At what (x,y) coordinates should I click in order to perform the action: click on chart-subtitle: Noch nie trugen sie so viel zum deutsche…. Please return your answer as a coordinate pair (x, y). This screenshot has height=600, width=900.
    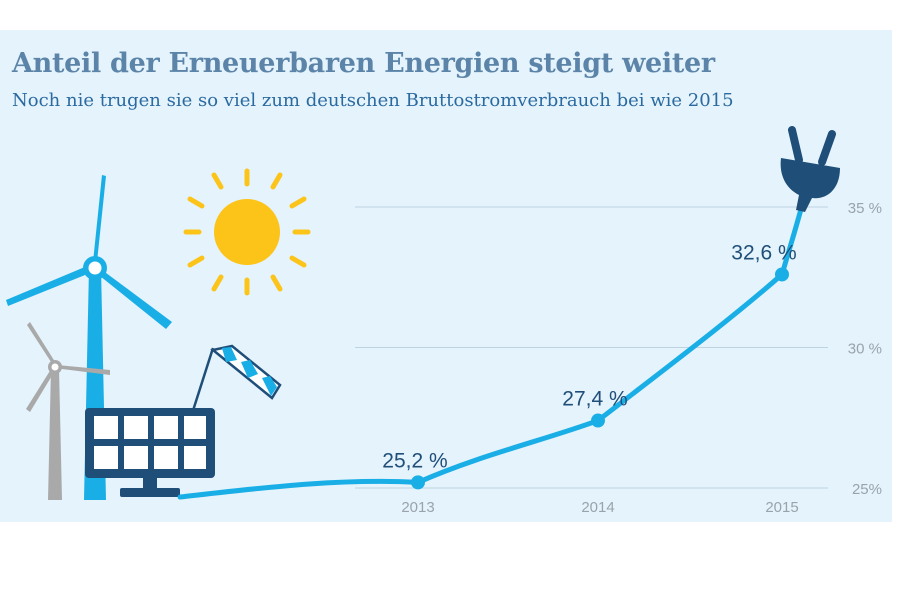
    Looking at the image, I should click on (373, 100).